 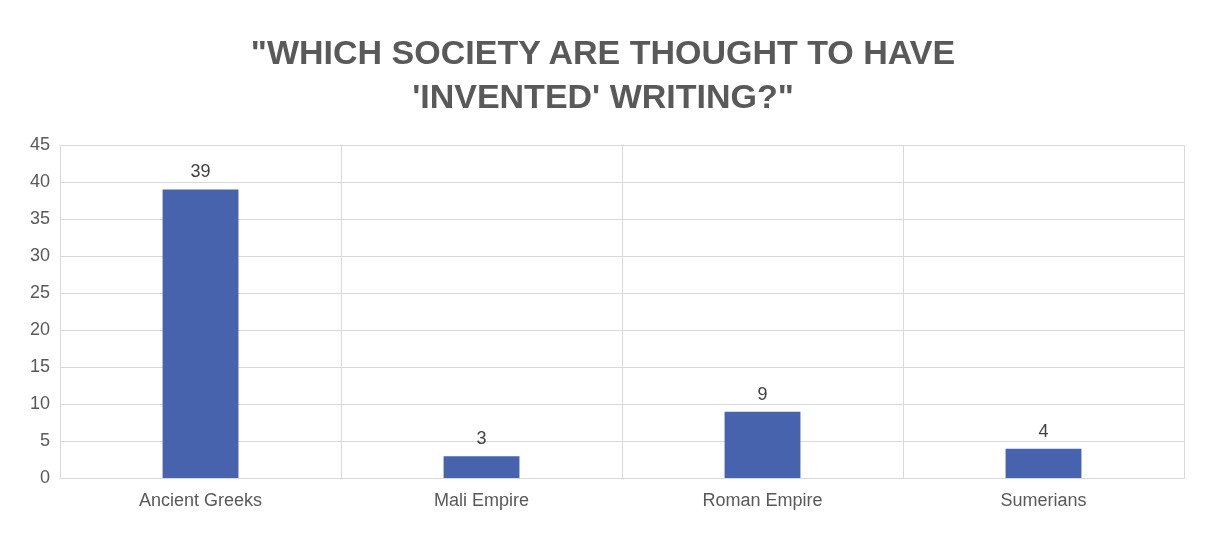 What do you see at coordinates (40, 366) in the screenshot?
I see `y-tick-label: 15` at bounding box center [40, 366].